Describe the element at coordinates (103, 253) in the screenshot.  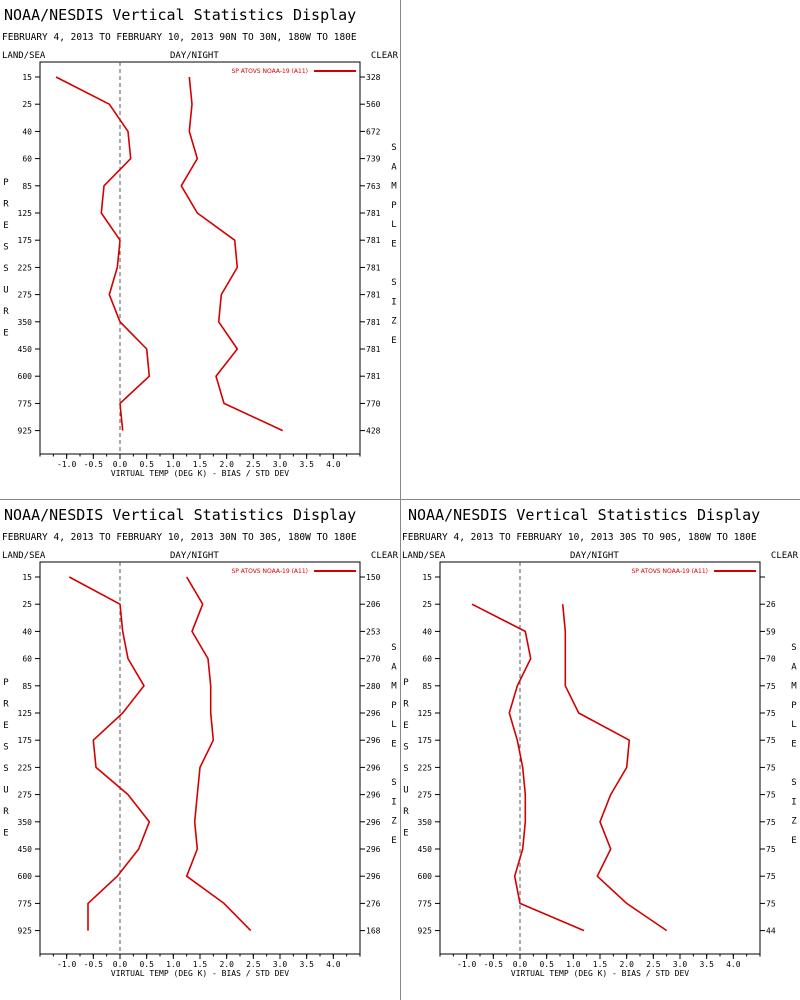
I see `panel-0-series-bias-line` at that location.